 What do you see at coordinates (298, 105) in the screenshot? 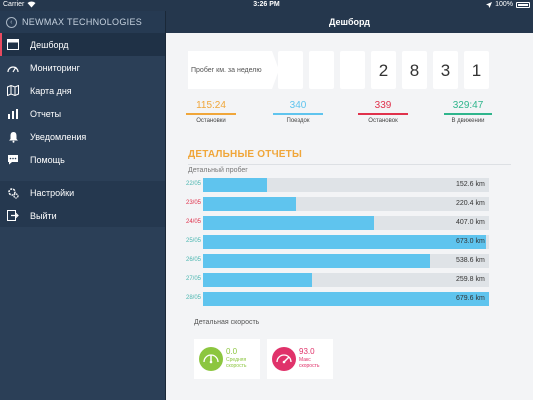
I see `stat-value: 340` at bounding box center [298, 105].